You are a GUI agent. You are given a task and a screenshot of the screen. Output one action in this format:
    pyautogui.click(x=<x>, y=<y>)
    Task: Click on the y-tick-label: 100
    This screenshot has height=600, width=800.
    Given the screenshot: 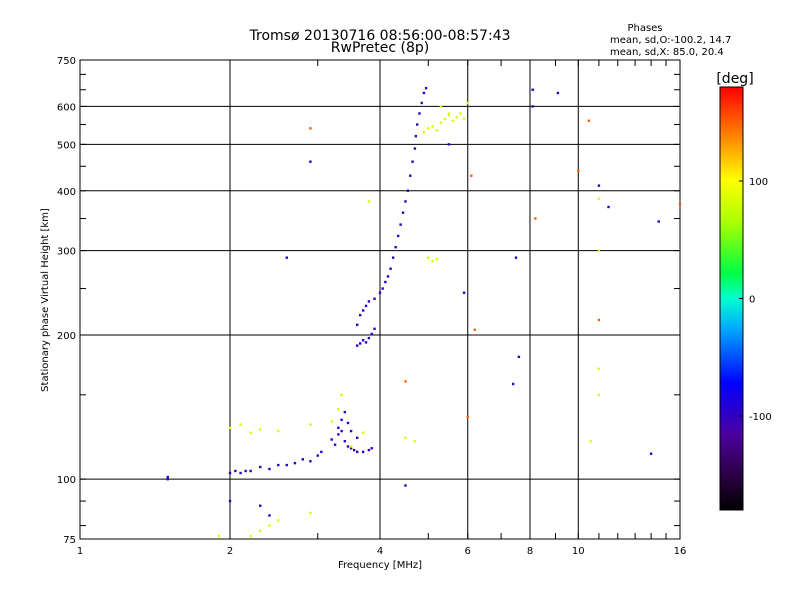 What is the action you would take?
    pyautogui.click(x=66, y=480)
    